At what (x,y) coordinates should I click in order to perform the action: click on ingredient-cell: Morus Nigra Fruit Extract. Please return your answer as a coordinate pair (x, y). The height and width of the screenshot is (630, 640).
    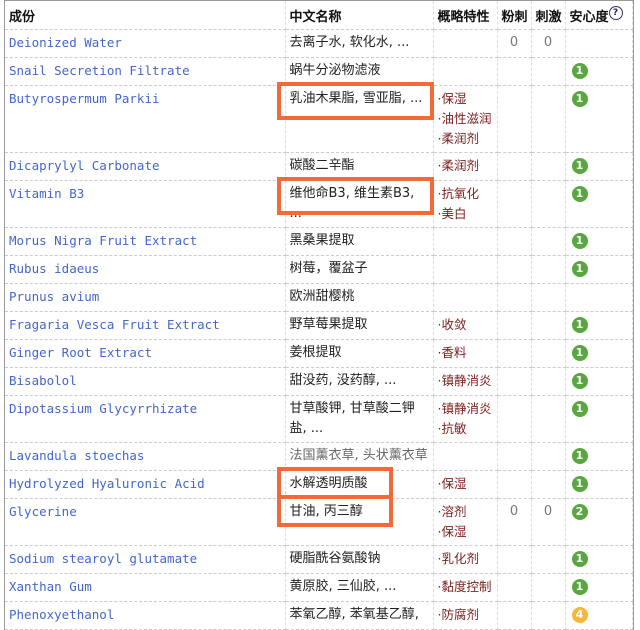
    Looking at the image, I should click on (145, 241).